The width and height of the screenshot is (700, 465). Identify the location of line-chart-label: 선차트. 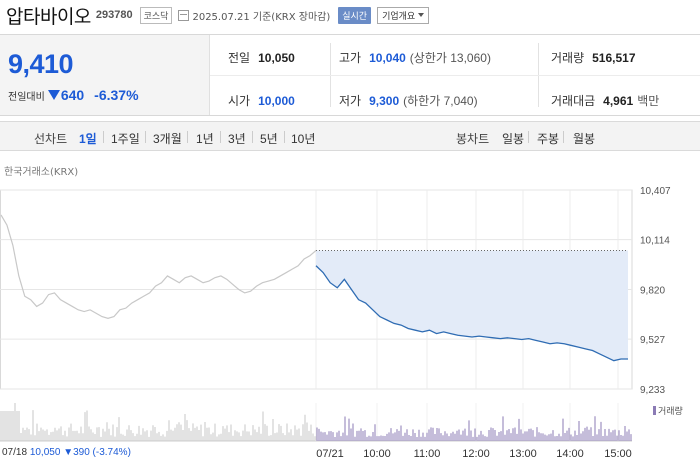
(51, 139).